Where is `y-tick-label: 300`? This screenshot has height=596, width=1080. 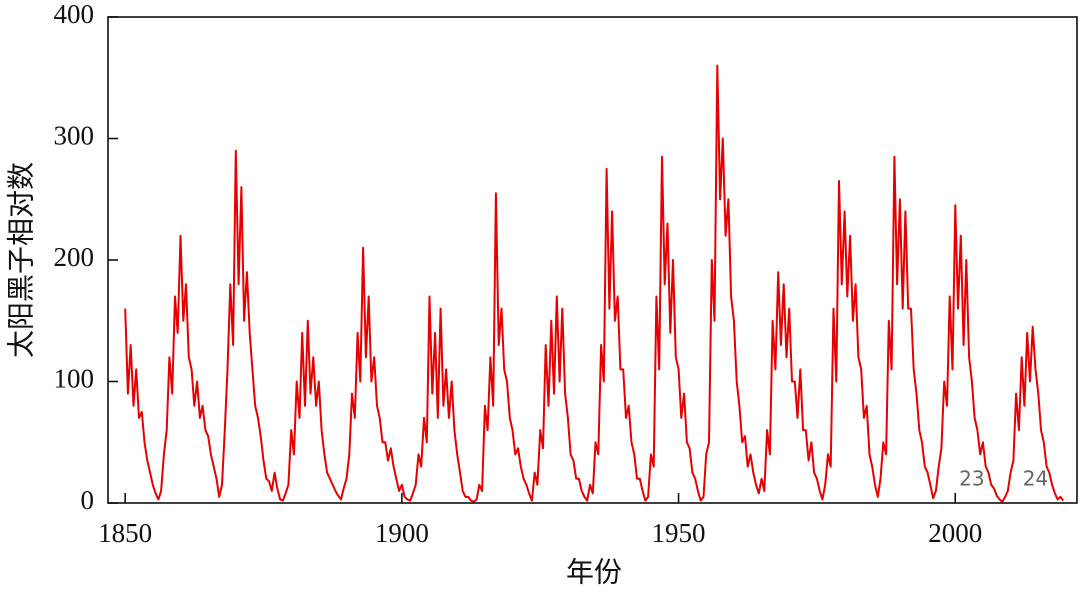 y-tick-label: 300 is located at coordinates (74, 136).